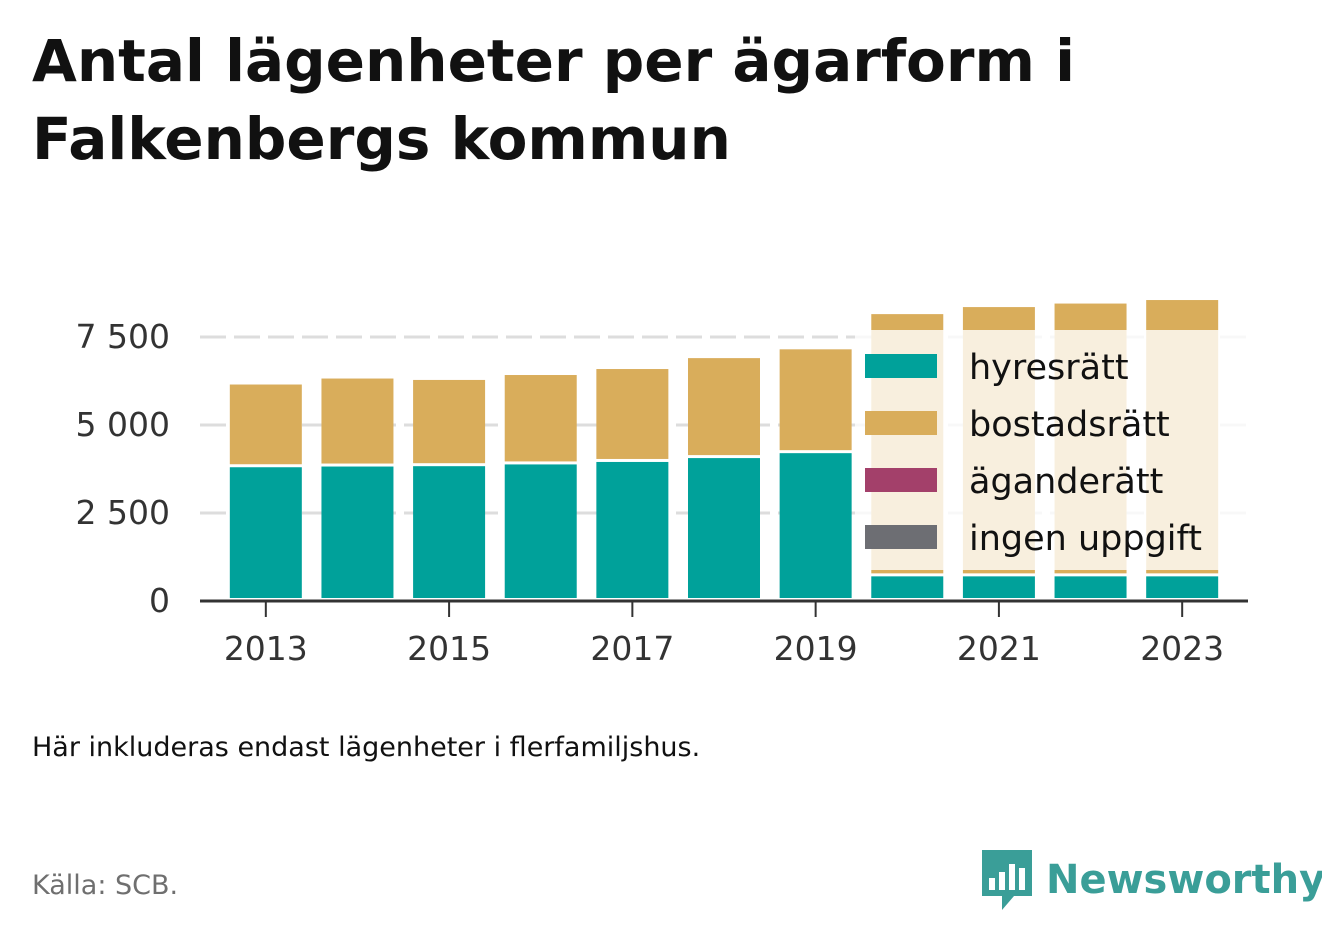 Image resolution: width=1322 pixels, height=939 pixels. Describe the element at coordinates (998, 587) in the screenshot. I see `bar-2021-hyresratt` at that location.